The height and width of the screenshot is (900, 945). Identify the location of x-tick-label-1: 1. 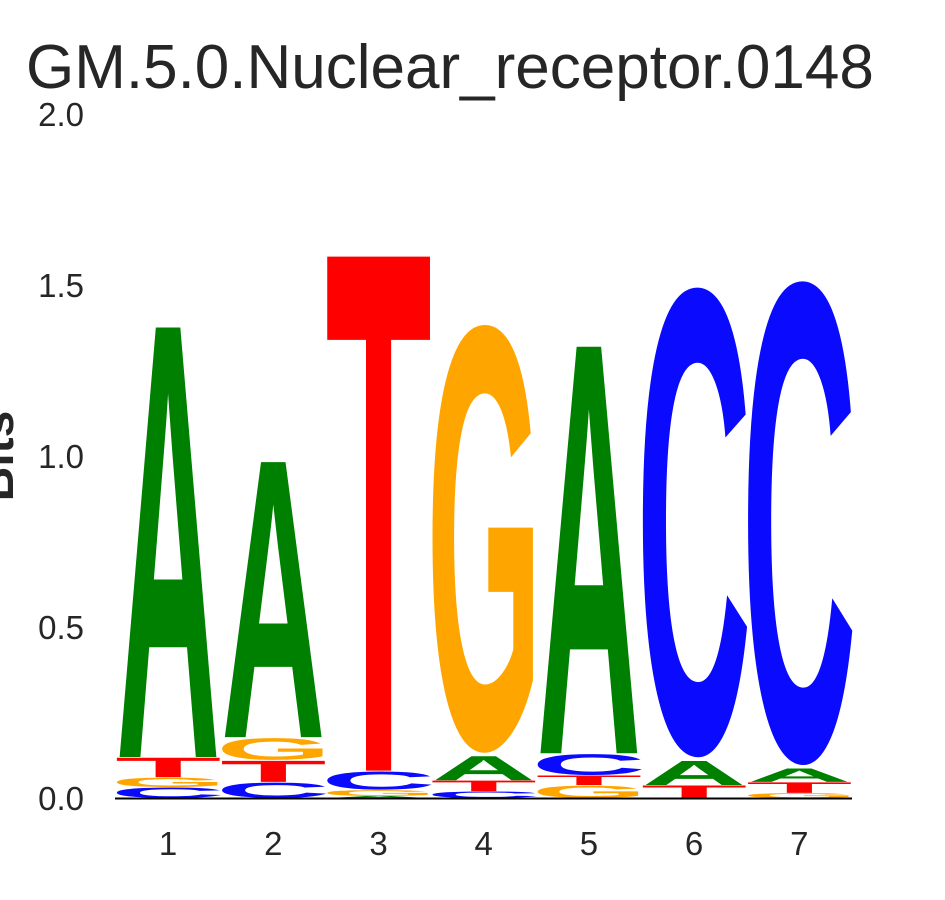
(168, 843).